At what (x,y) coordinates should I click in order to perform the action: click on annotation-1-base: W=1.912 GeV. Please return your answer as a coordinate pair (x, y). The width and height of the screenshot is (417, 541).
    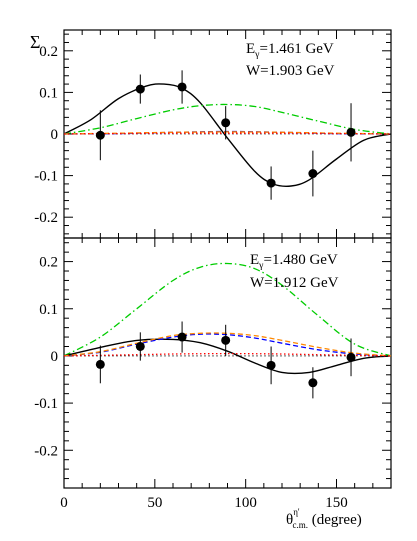
    Looking at the image, I should click on (294, 283).